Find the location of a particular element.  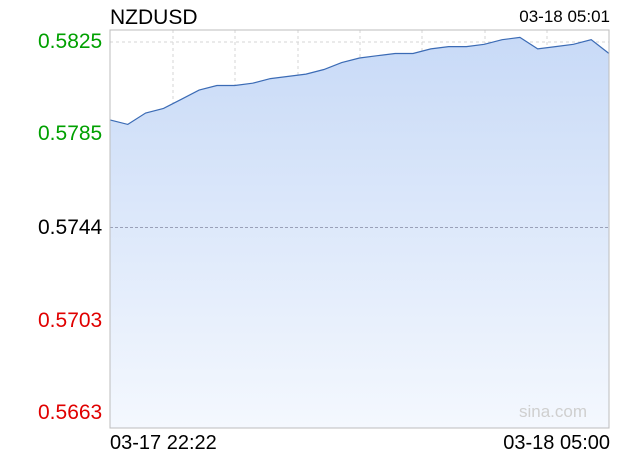

y-tick-label: 0.5785 is located at coordinates (70, 133).